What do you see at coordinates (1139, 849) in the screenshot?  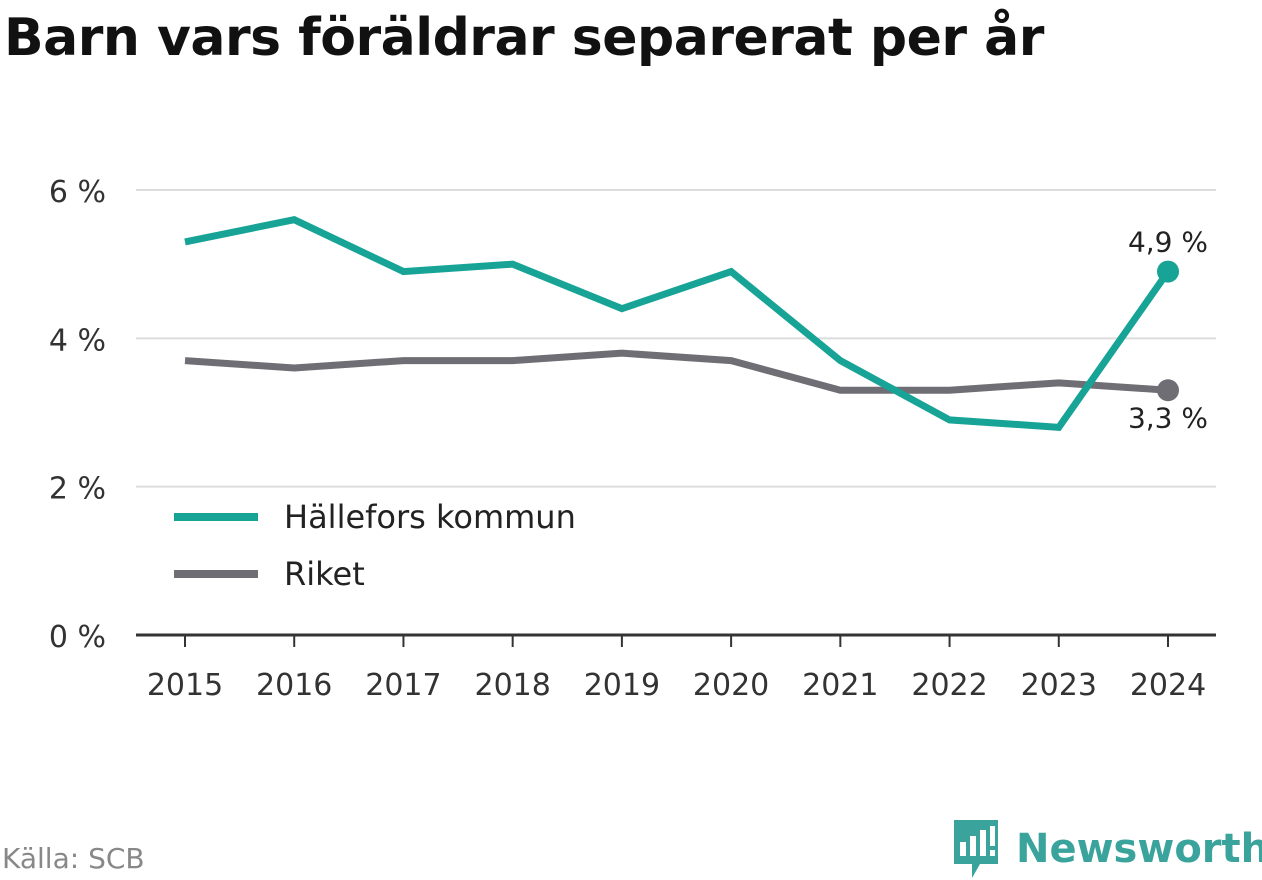 I see `brand-name: Newsworthy` at bounding box center [1139, 849].